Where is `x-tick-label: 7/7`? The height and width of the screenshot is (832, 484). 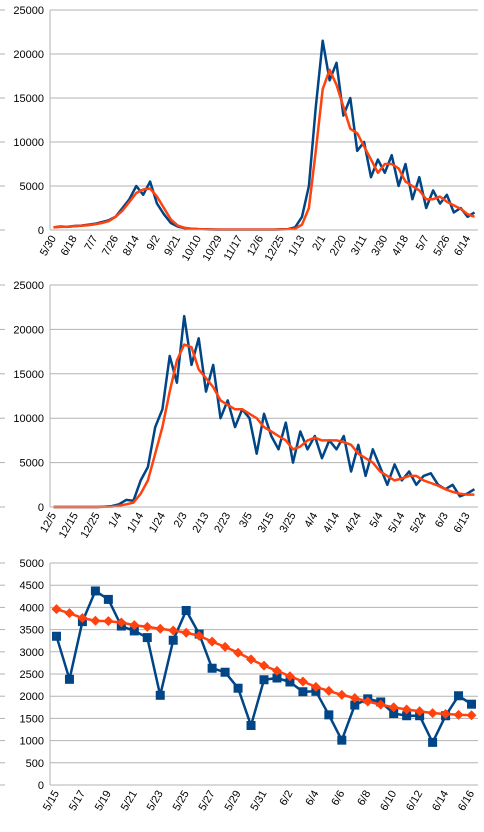 x-tick-label: 7/7 is located at coordinates (91, 243).